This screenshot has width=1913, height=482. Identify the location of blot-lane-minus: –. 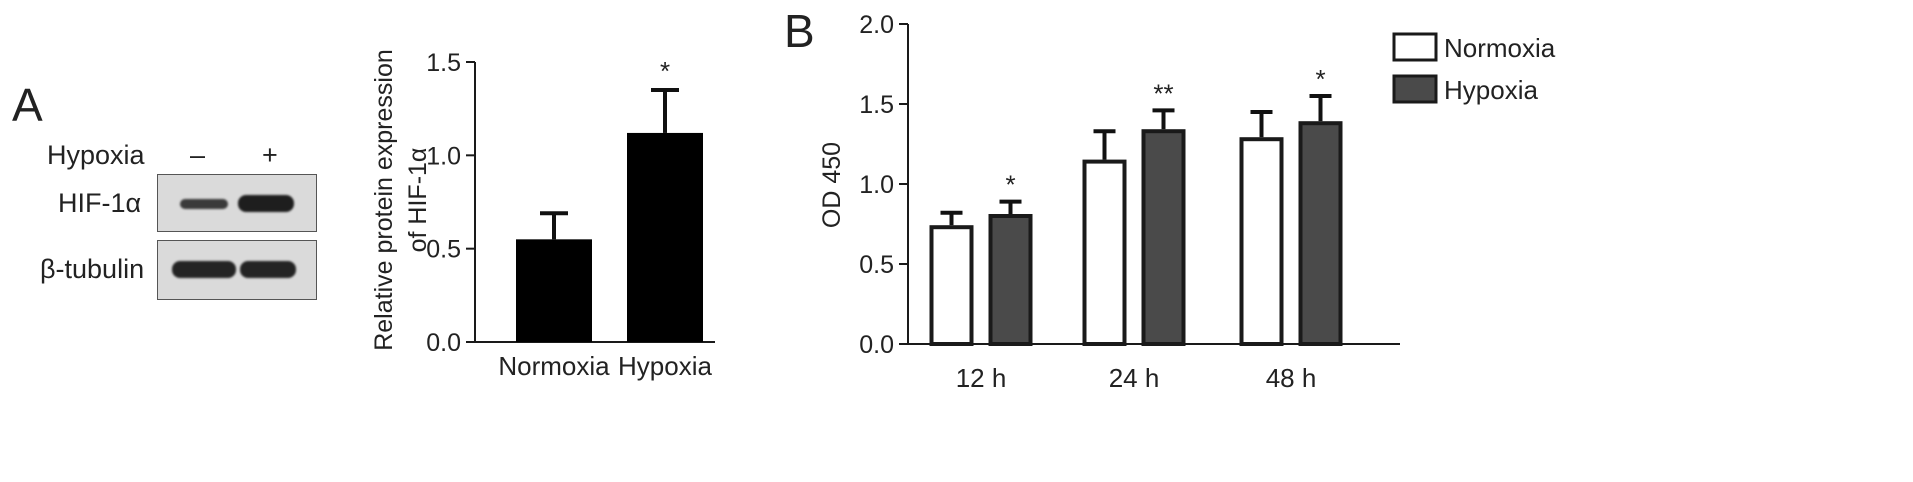
(198, 155).